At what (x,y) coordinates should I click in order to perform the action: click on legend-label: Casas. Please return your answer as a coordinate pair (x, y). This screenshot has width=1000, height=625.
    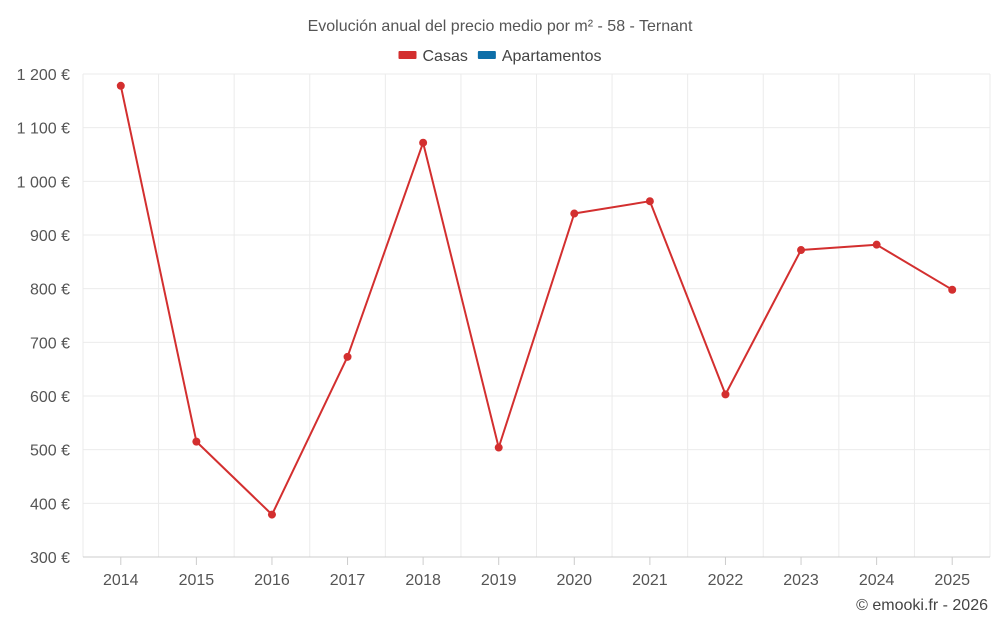
    Looking at the image, I should click on (445, 56).